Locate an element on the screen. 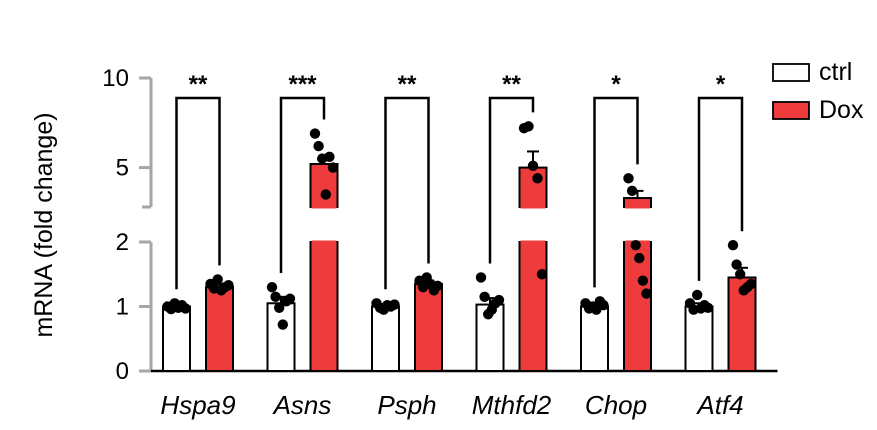 The width and height of the screenshot is (877, 430). y-tick-label: 1 is located at coordinates (122, 307).